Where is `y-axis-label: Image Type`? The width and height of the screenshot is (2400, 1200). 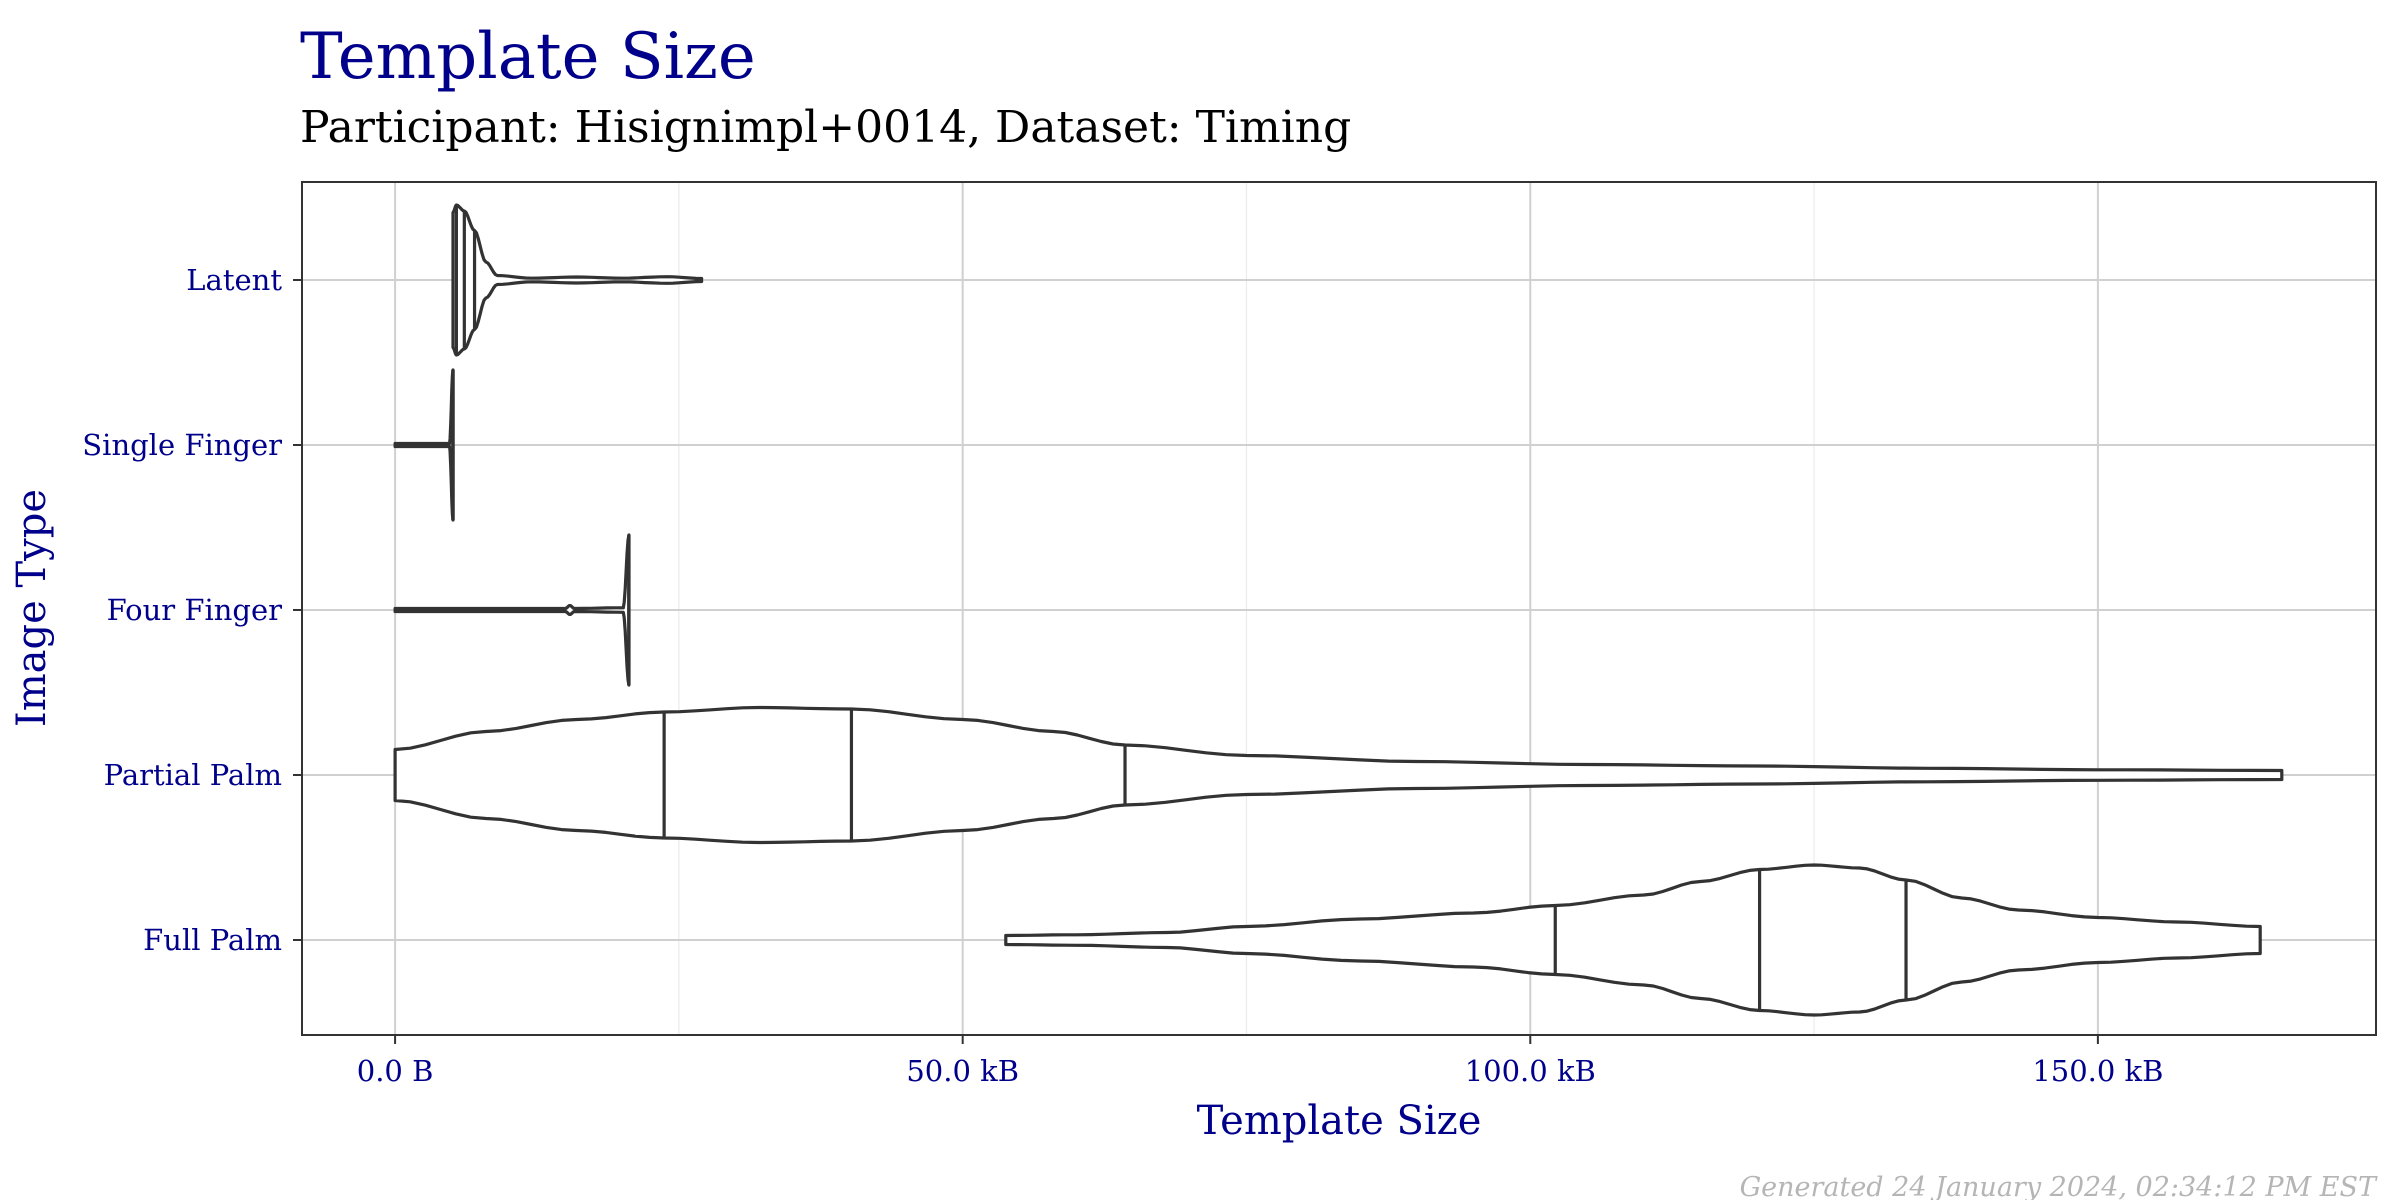 y-axis-label: Image Type is located at coordinates (32, 608).